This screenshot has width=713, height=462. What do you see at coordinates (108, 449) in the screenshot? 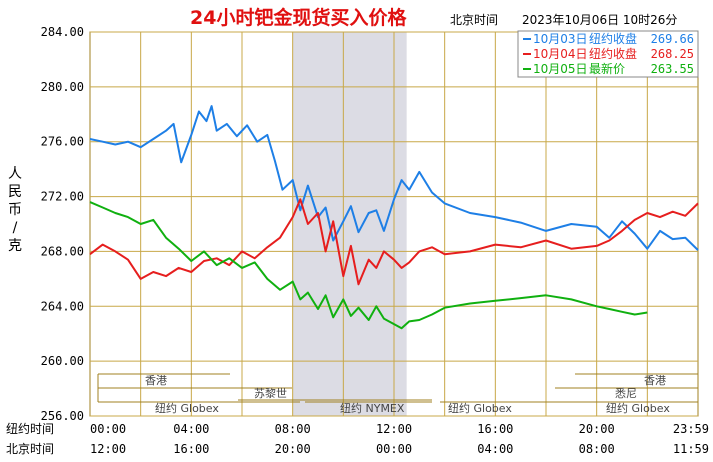
I see `x-tick-label-bj: 12:00` at bounding box center [108, 449].